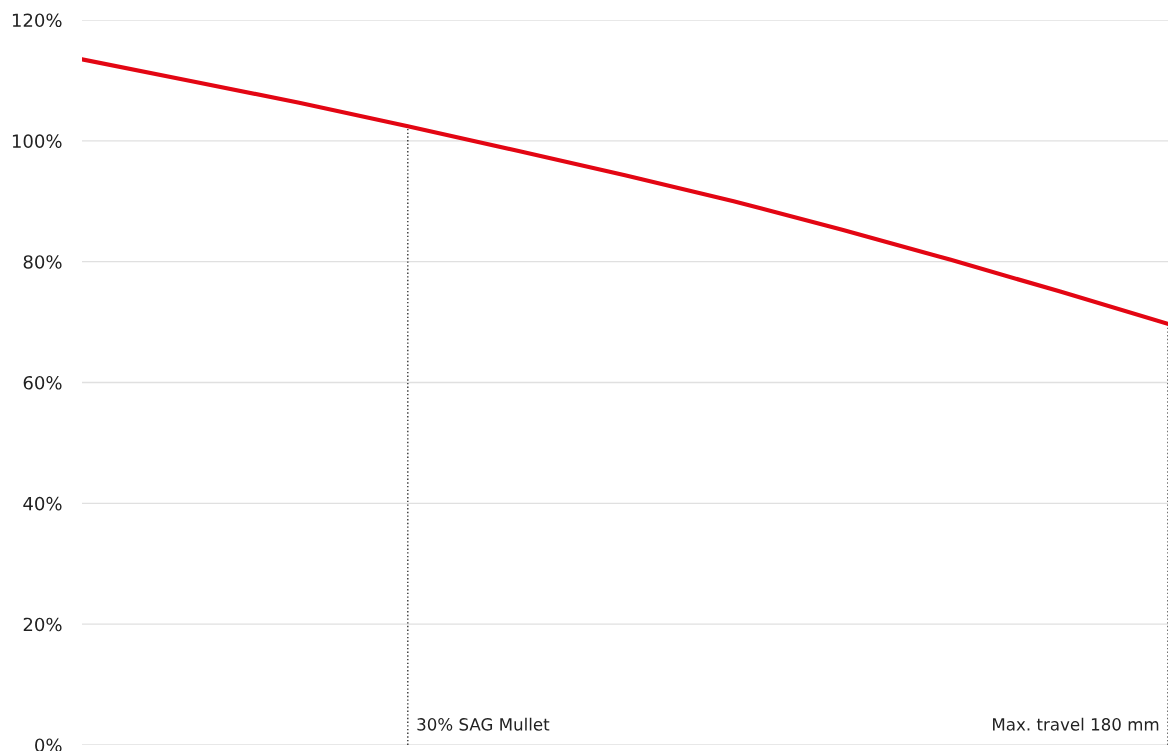  What do you see at coordinates (1076, 724) in the screenshot?
I see `annotation: Max. travel 180 mm` at bounding box center [1076, 724].